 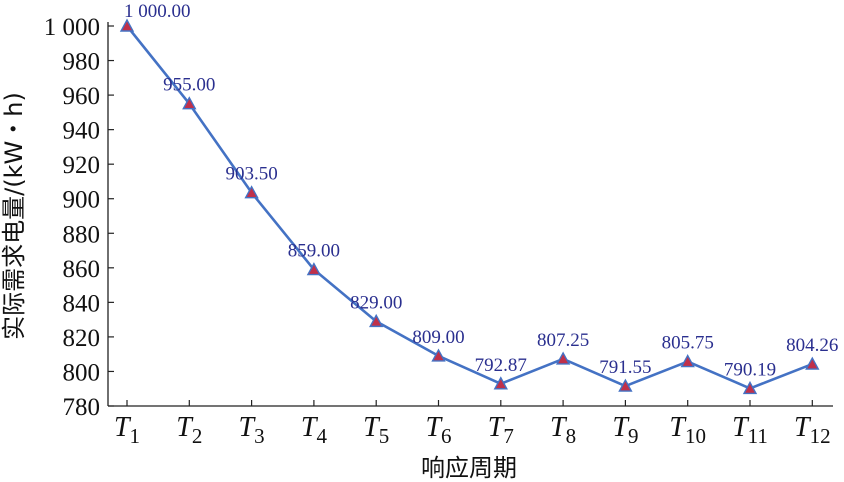 What do you see at coordinates (82, 372) in the screenshot?
I see `y-tick-label: 800` at bounding box center [82, 372].